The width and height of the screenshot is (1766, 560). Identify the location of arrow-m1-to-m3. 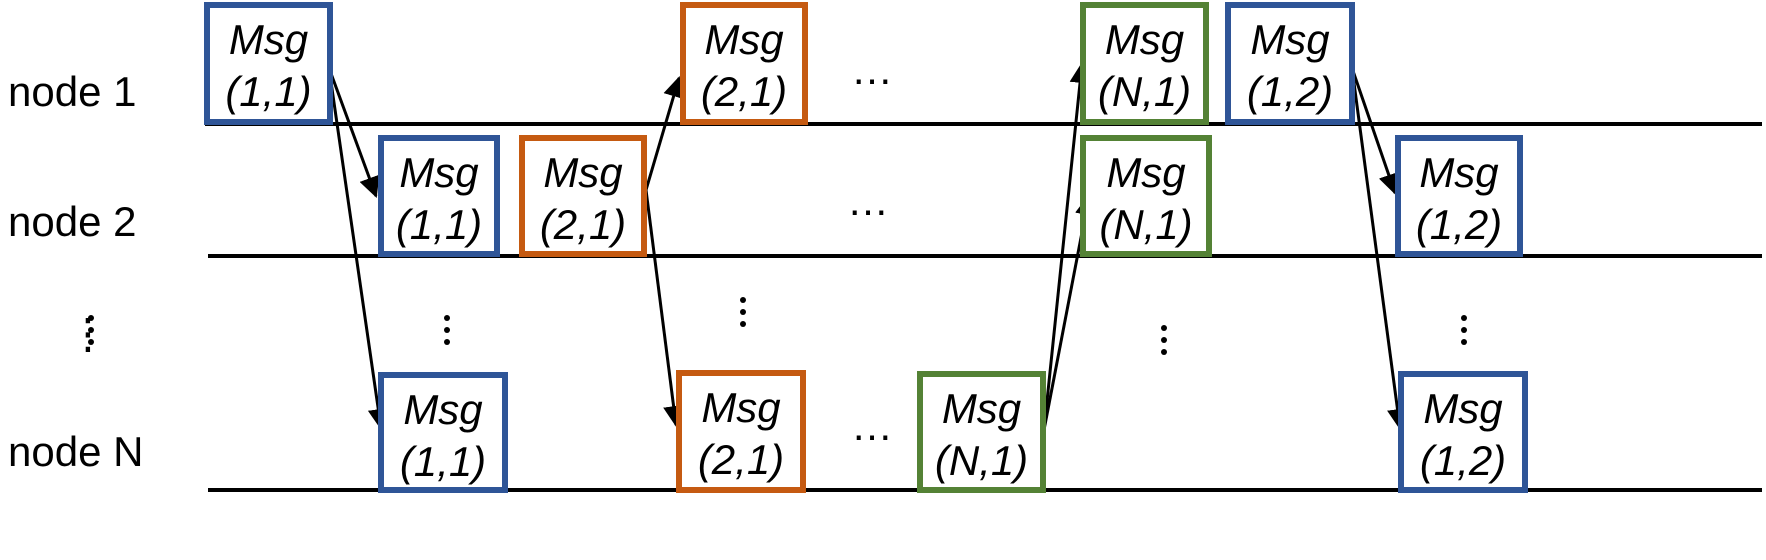
(358, 249).